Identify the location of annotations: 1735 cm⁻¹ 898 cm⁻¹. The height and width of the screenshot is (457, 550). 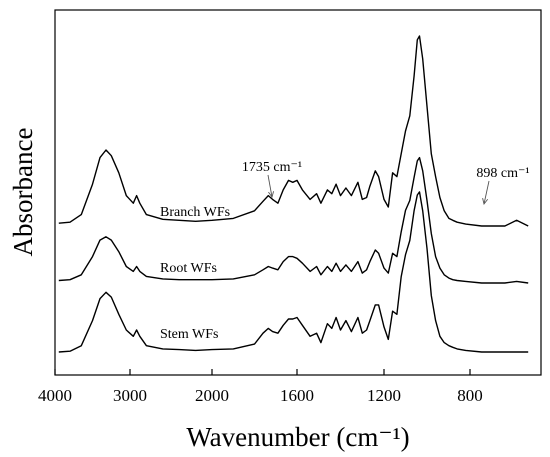
(386, 183).